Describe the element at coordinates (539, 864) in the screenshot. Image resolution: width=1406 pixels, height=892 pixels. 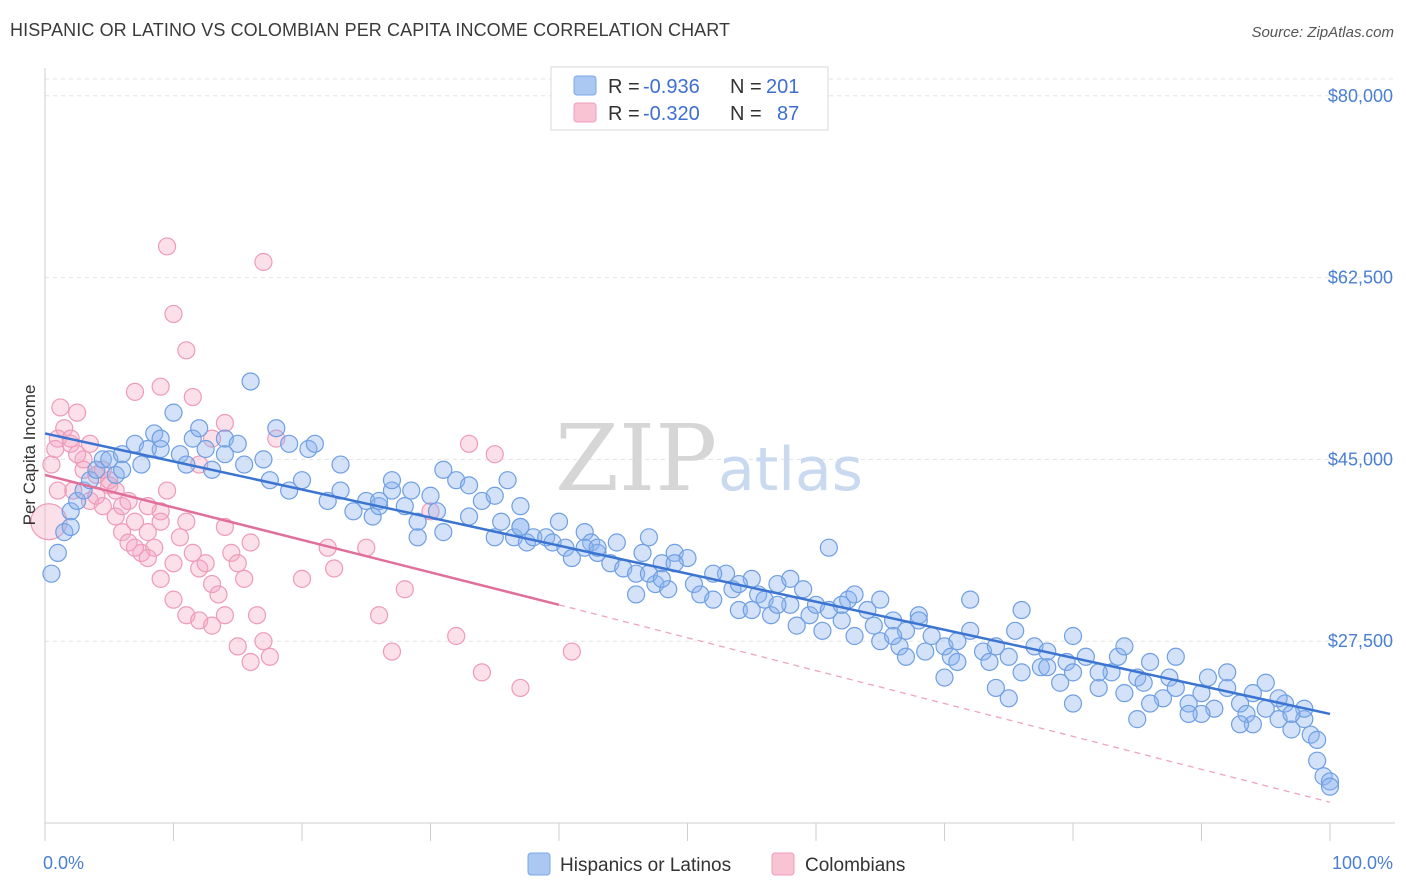
I see `bottom-legend-swatch-hispanic` at that location.